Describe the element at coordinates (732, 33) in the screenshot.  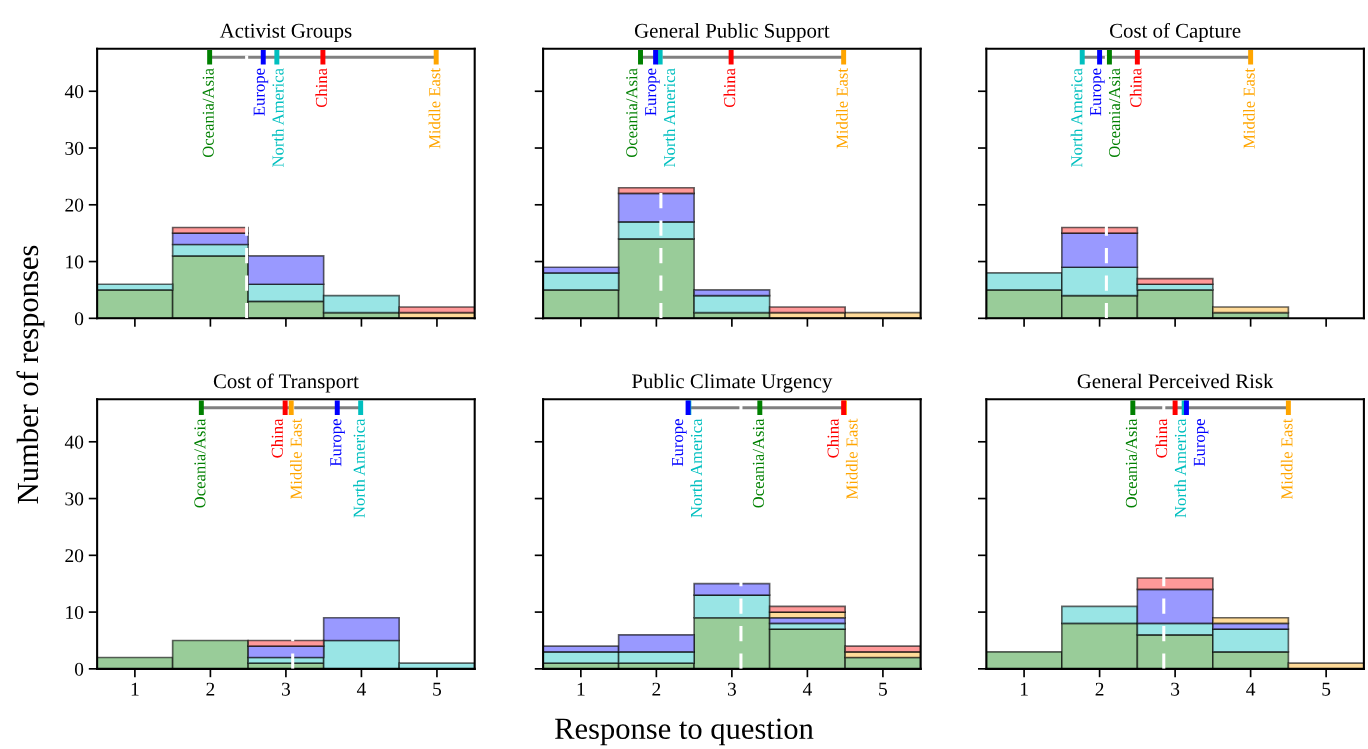
I see `chart-title: General Public Support` at that location.